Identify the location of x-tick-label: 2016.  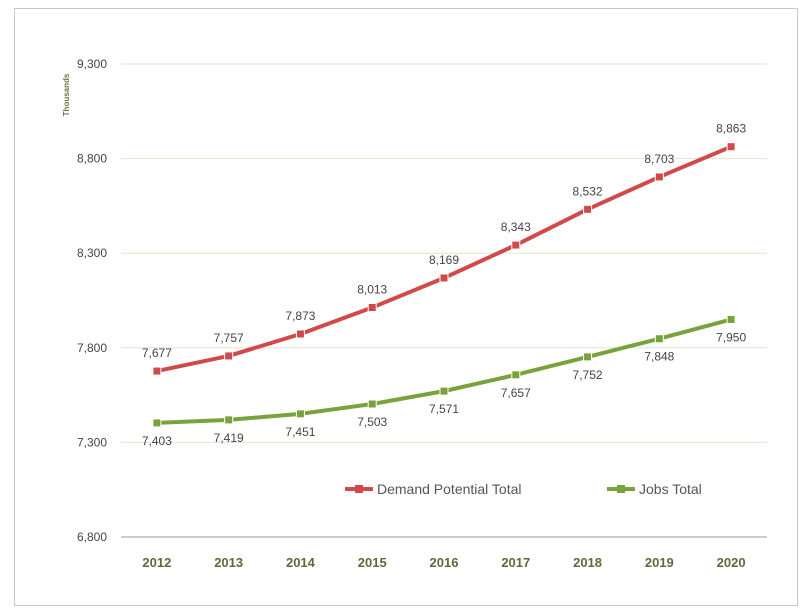
(444, 562).